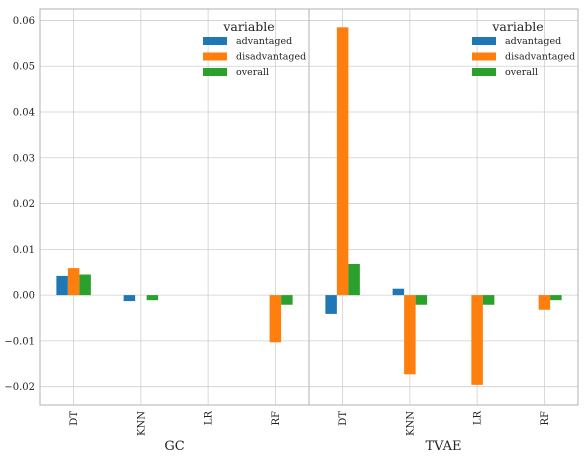 The image size is (587, 463). Describe the element at coordinates (19, 387) in the screenshot. I see `y-tick-label: −0.02` at that location.